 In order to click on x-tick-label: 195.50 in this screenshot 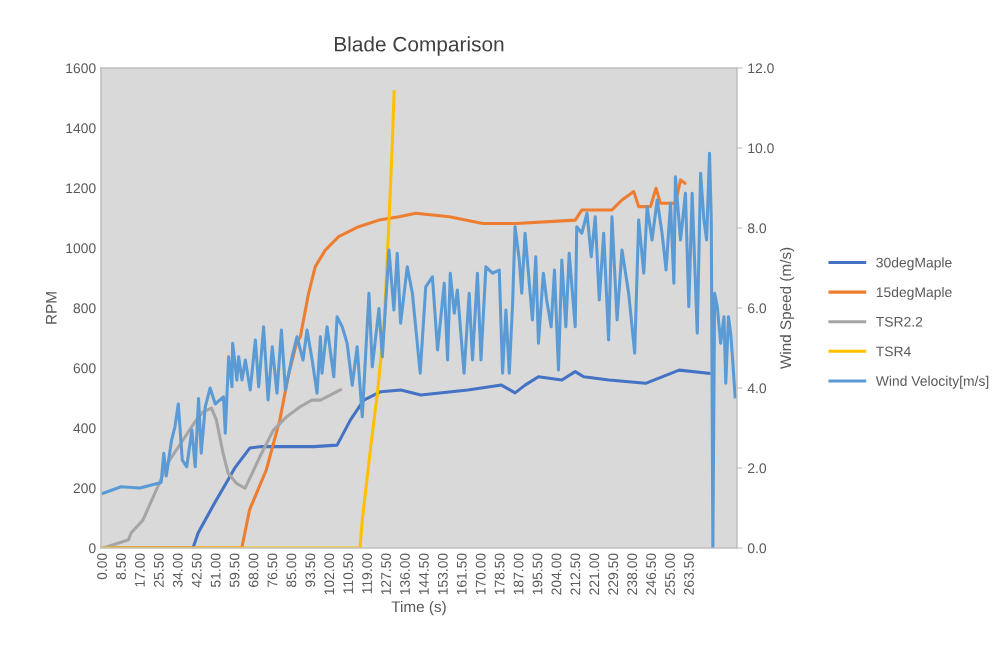, I will do `click(537, 574)`.